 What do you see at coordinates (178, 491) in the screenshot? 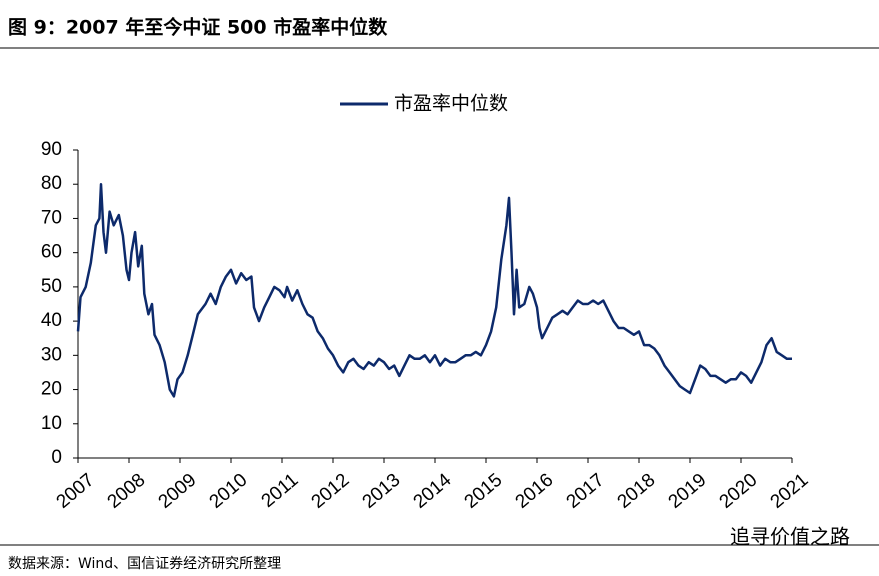
I see `x-tick-label: 2009` at bounding box center [178, 491].